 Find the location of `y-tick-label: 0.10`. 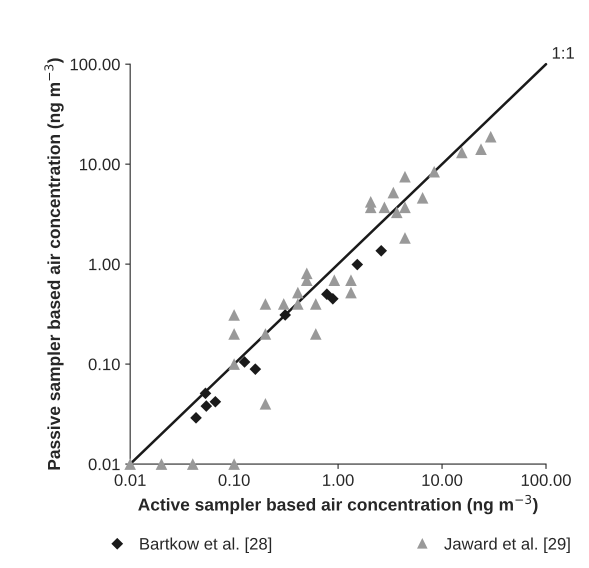

y-tick-label: 0.10 is located at coordinates (104, 364).